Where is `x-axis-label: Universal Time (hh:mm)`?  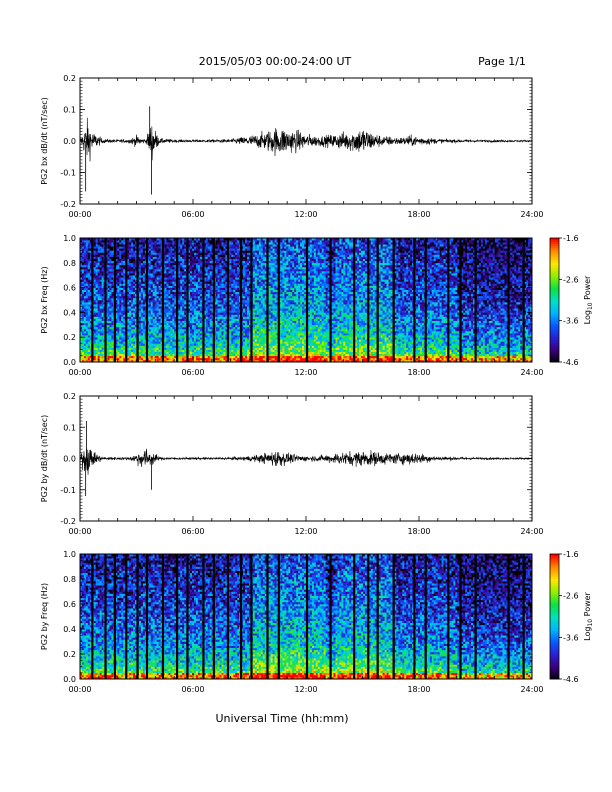
x-axis-label: Universal Time (hh:mm) is located at coordinates (282, 718).